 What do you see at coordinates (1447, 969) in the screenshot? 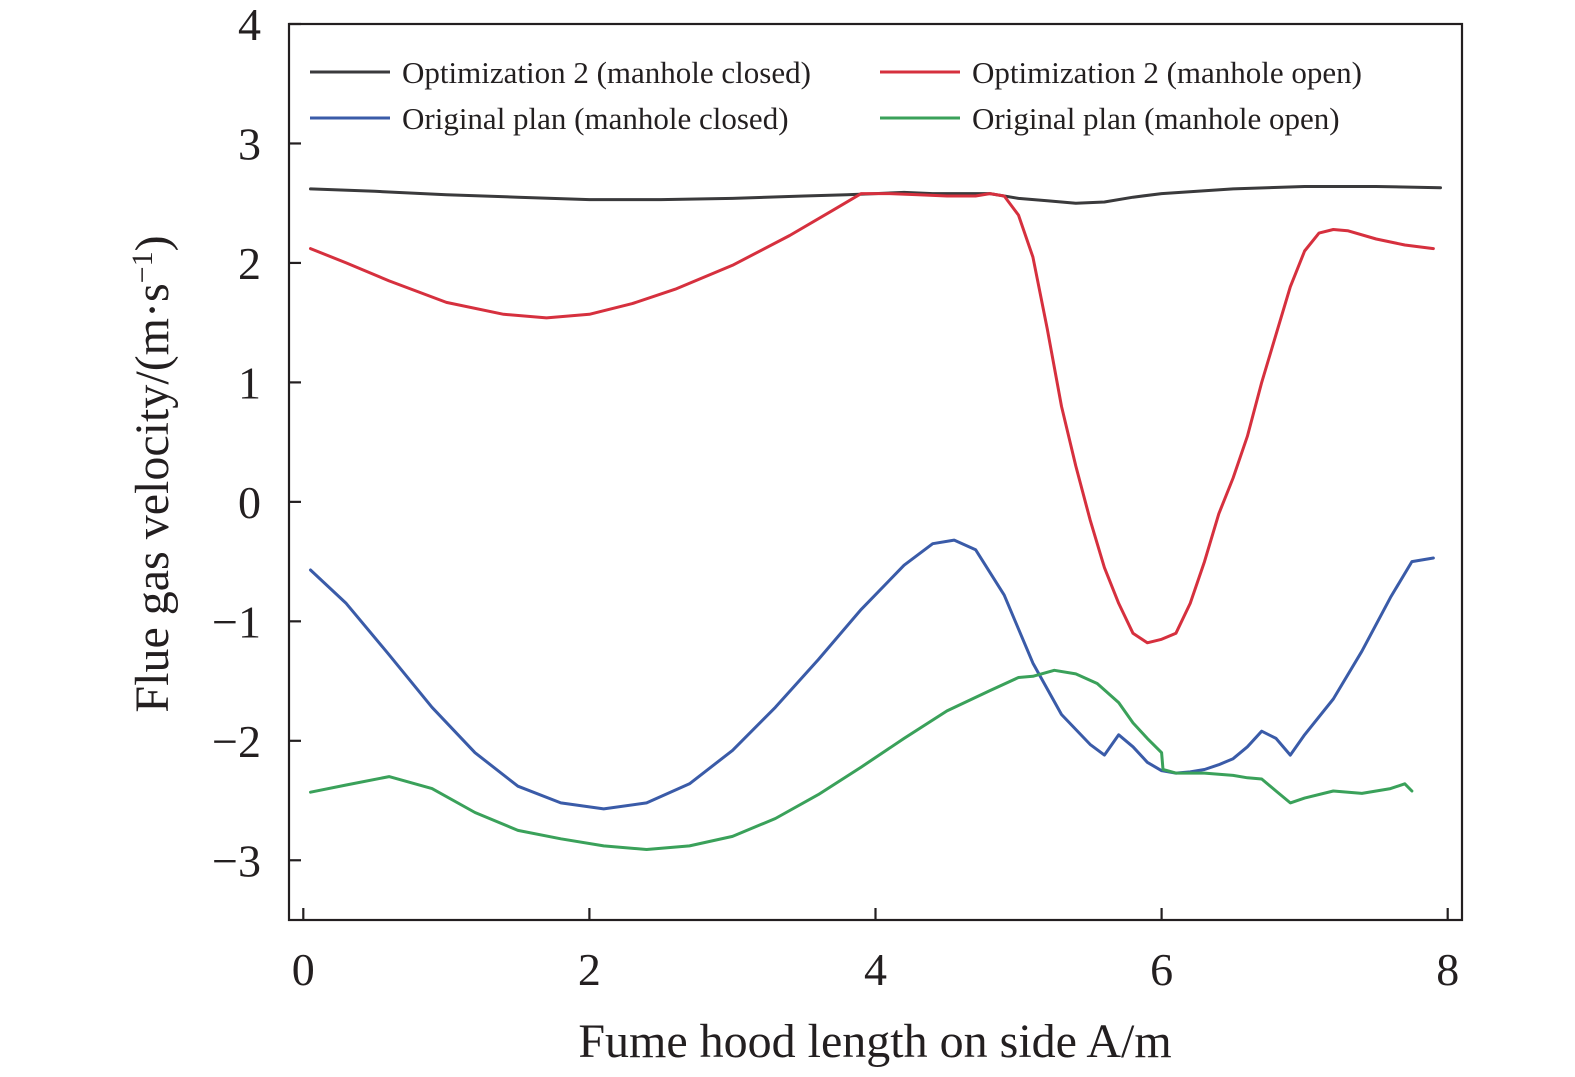
I see `x-tick-label: 8` at bounding box center [1447, 969].